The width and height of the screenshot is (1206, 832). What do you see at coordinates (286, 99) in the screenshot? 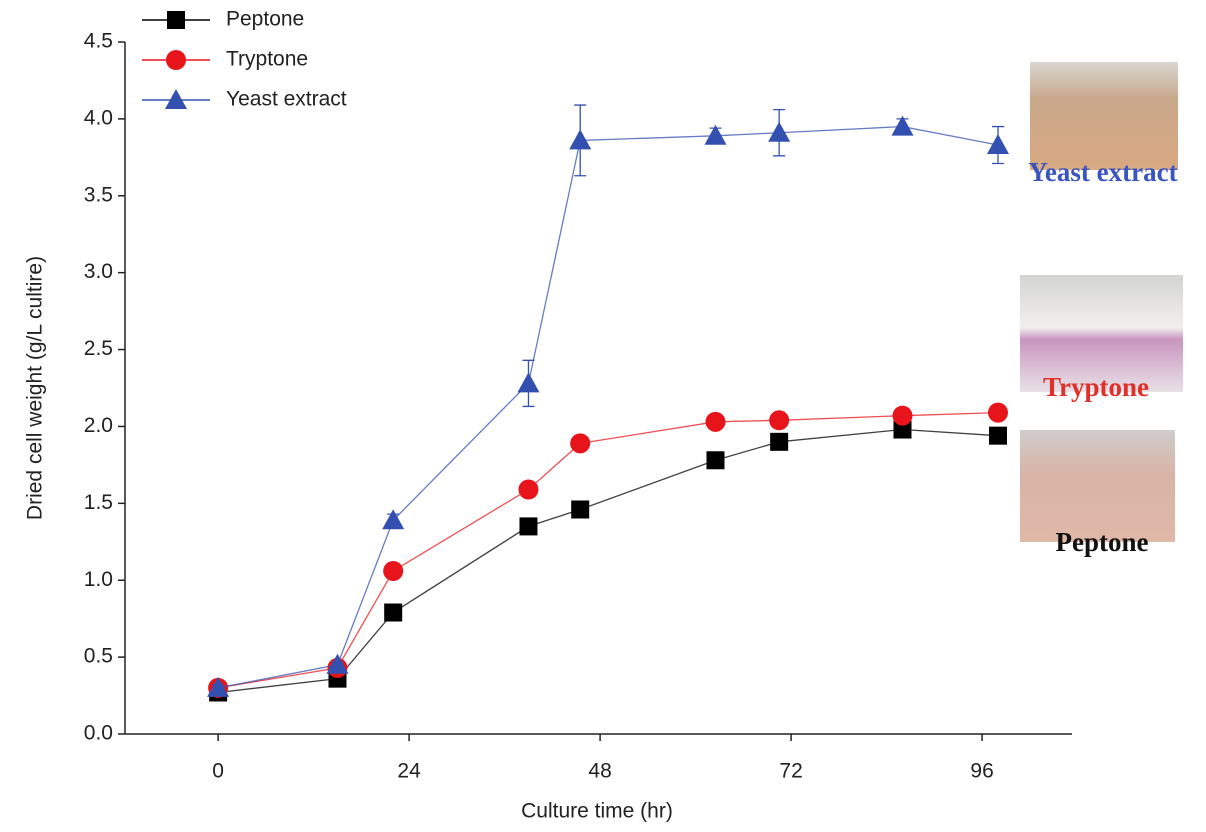
I see `legend-label: Yeast extract` at bounding box center [286, 99].